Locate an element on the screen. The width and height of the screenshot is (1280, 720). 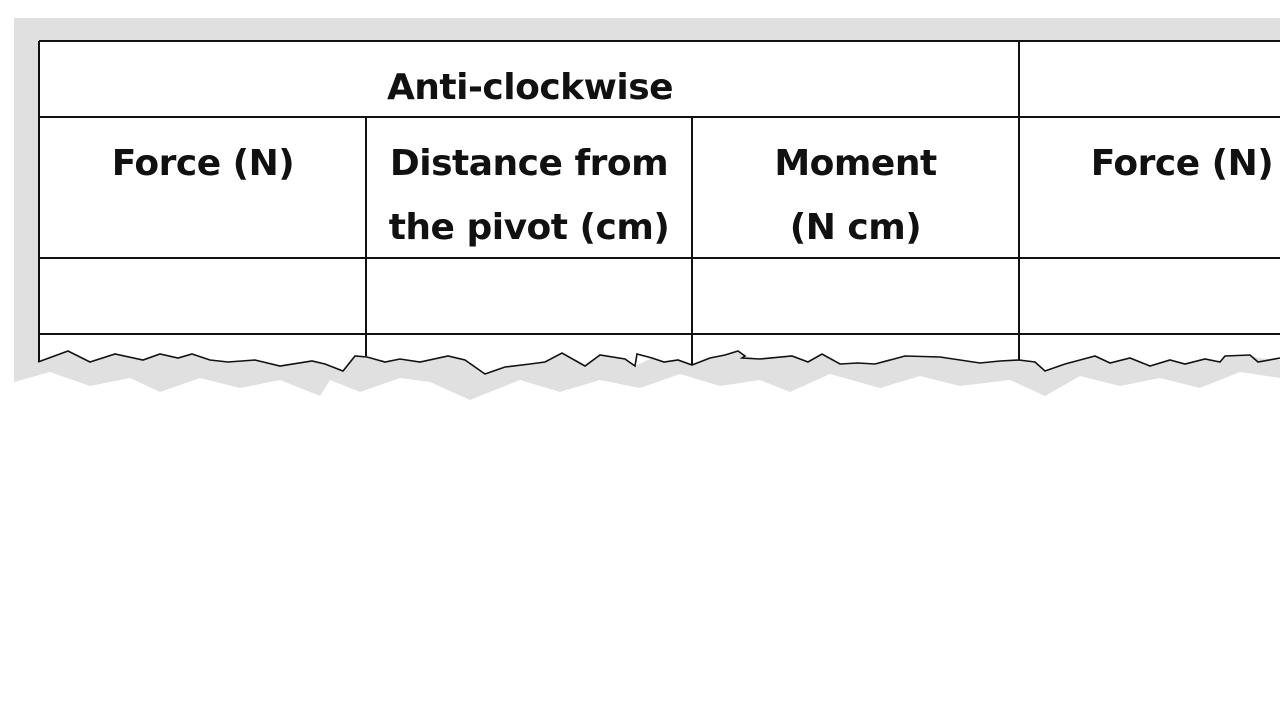
column-header-force: Force (N) is located at coordinates (203, 164).